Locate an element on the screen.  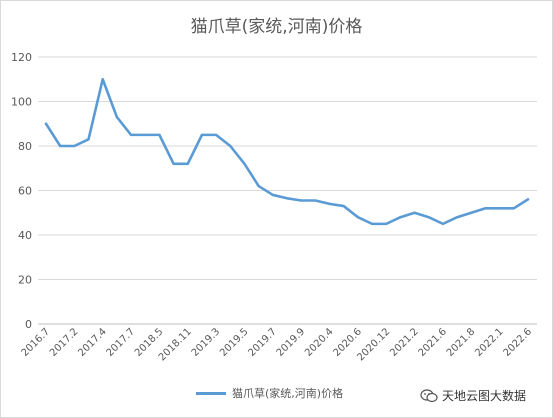
x-tick-label: 2021.2 is located at coordinates (404, 342).